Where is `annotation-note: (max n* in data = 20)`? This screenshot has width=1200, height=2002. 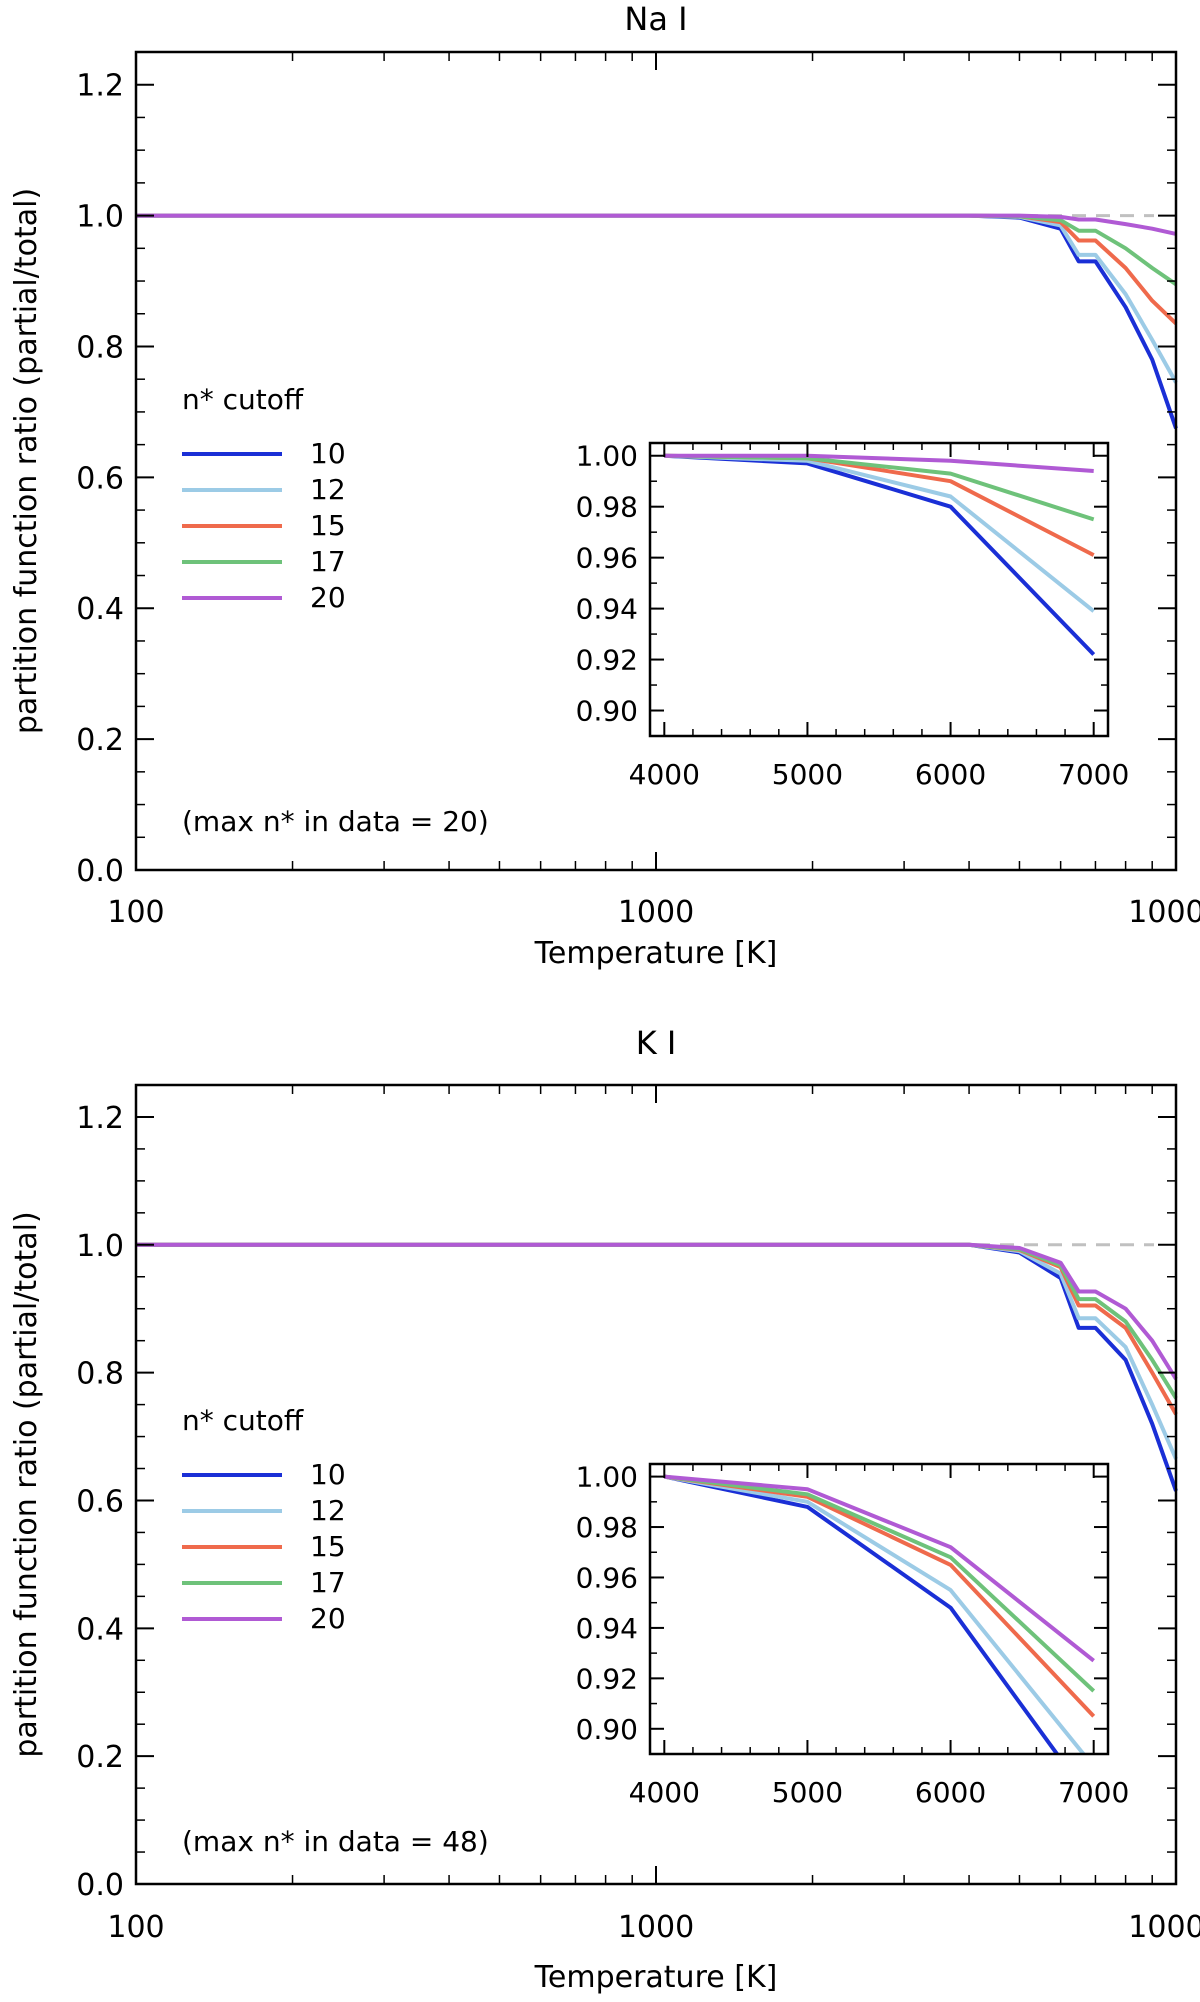 annotation-note: (max n* in data = 20) is located at coordinates (335, 821).